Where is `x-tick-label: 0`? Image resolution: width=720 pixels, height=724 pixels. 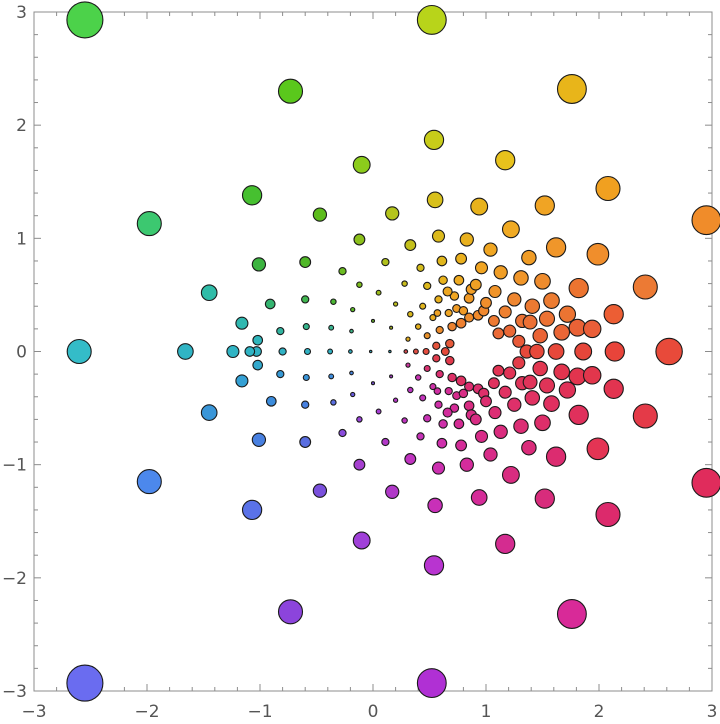
x-tick-label: 0 is located at coordinates (373, 712).